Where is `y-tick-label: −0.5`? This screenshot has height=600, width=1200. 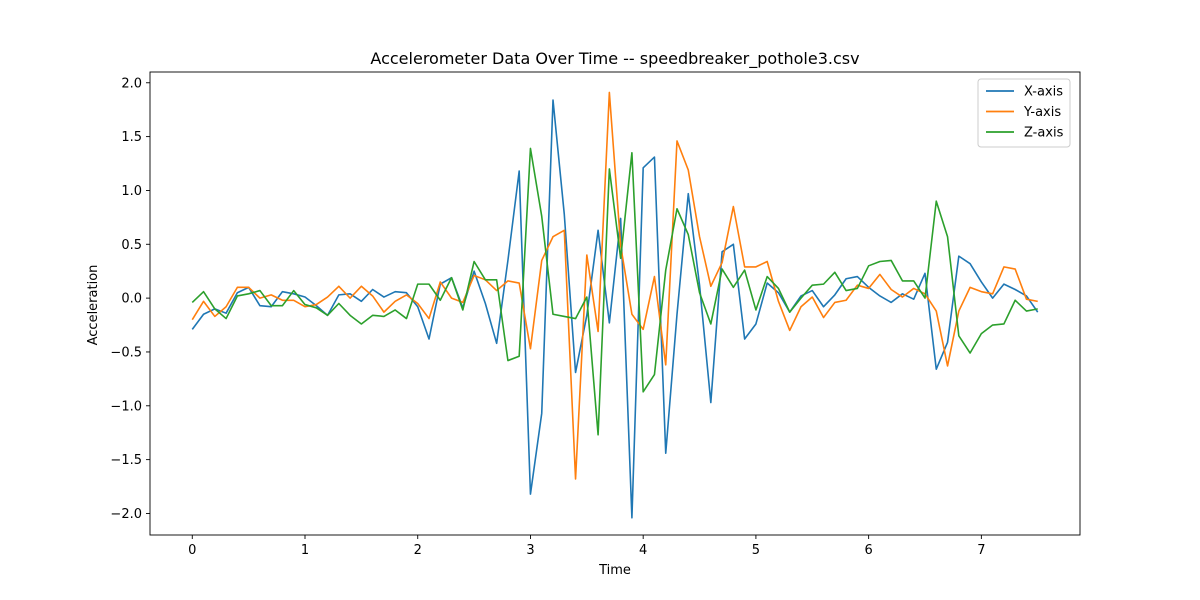
y-tick-label: −0.5 is located at coordinates (126, 352).